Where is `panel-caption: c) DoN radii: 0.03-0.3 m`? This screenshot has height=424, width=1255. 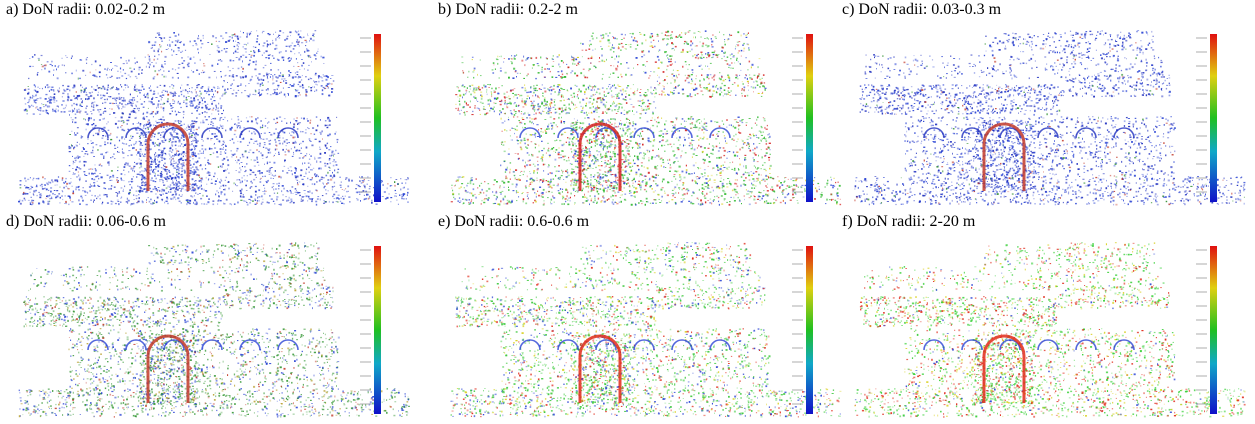
panel-caption: c) DoN radii: 0.03-0.3 m is located at coordinates (921, 10).